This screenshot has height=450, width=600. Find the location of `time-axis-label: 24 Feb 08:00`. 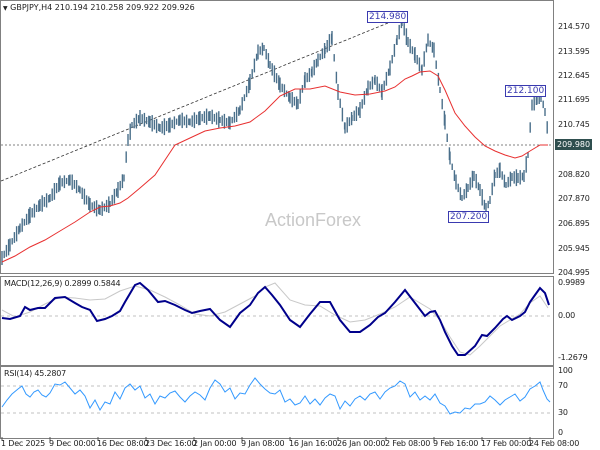

time-axis-label: 24 Feb 08:00 is located at coordinates (554, 443).